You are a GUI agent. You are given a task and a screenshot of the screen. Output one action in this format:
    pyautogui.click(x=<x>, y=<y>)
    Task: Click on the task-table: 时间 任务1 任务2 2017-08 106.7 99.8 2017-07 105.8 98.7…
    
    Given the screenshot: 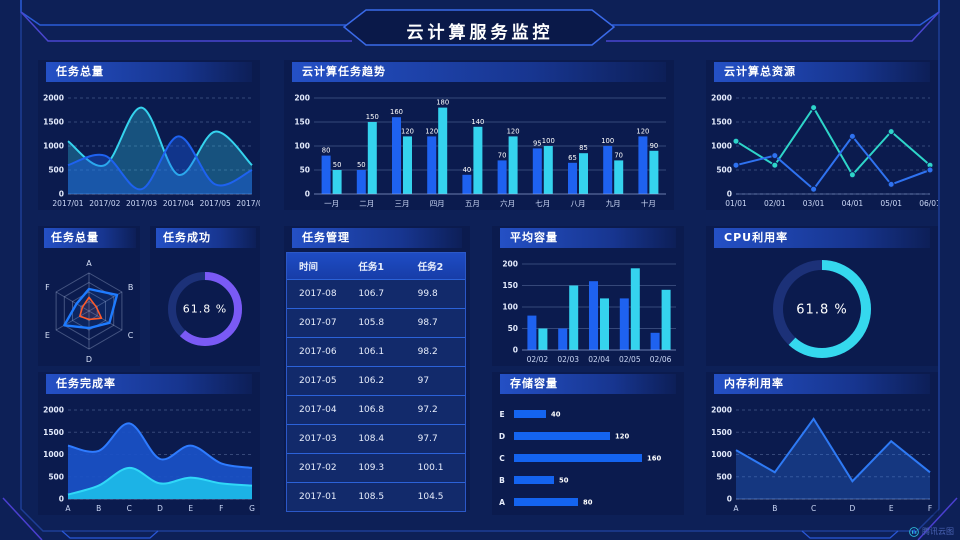 What is the action you would take?
    pyautogui.click(x=376, y=382)
    